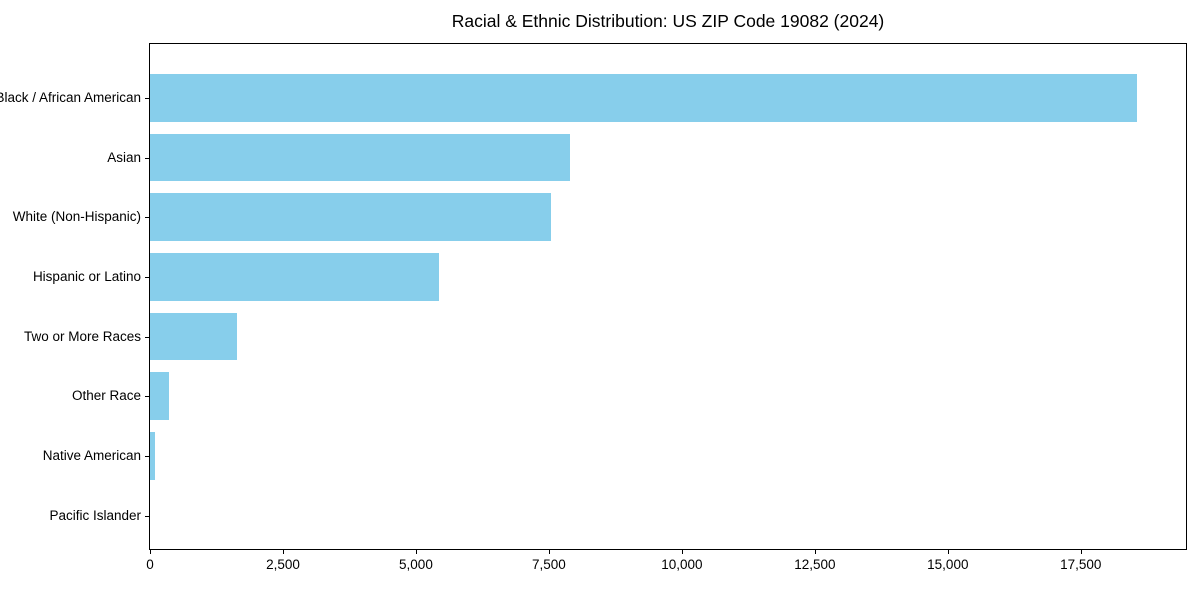 The height and width of the screenshot is (600, 1200). What do you see at coordinates (682, 564) in the screenshot?
I see `x-tick-label: 10,000` at bounding box center [682, 564].